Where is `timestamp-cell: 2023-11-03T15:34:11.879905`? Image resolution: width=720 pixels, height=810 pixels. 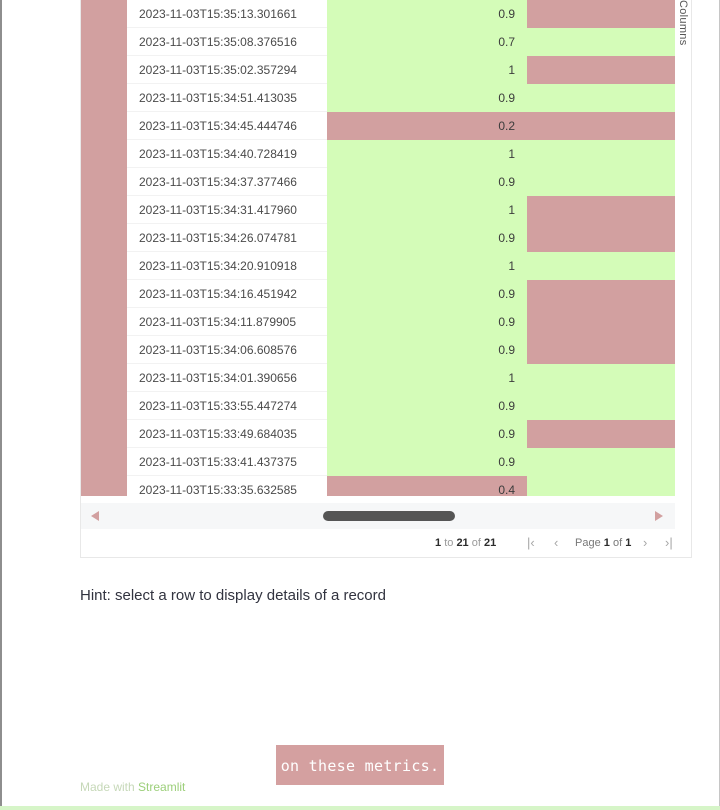
timestamp-cell: 2023-11-03T15:34:11.879905 is located at coordinates (227, 322).